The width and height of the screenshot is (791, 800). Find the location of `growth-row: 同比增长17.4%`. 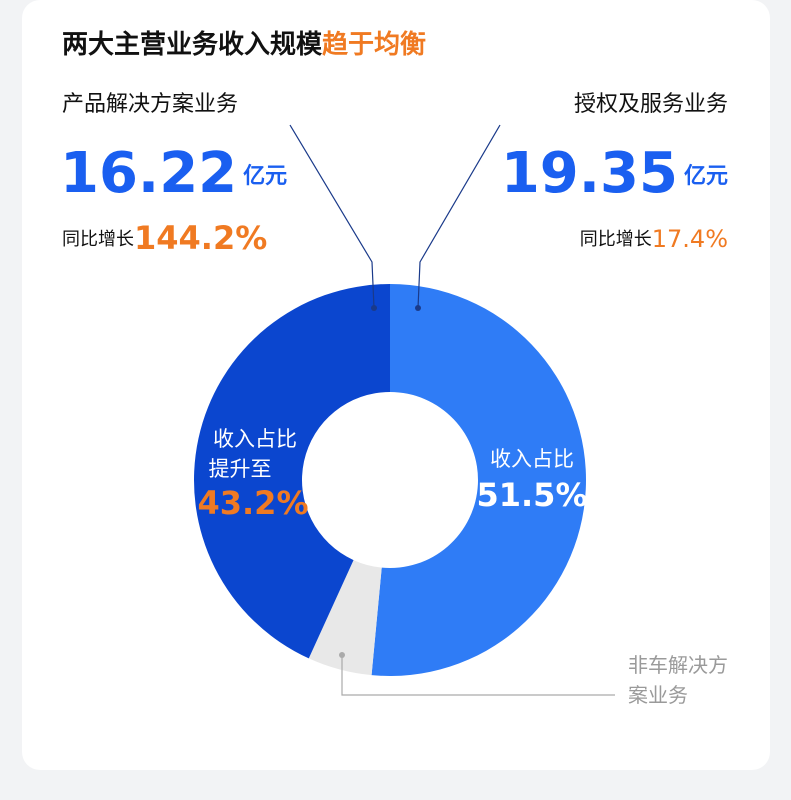

growth-row: 同比增长17.4% is located at coordinates (654, 239).